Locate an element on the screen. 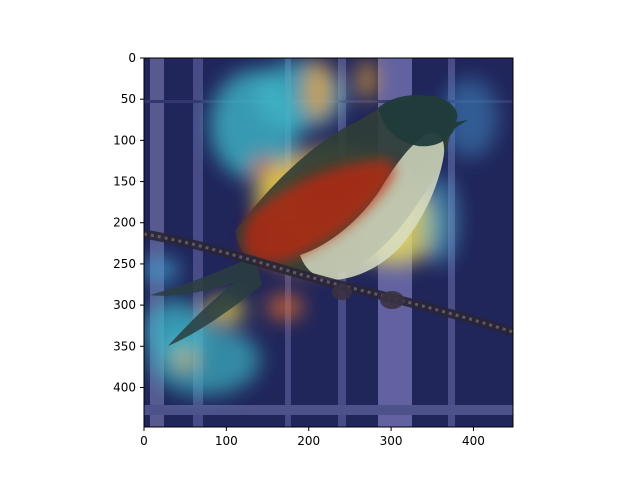 This screenshot has height=480, width=640. bird-belly is located at coordinates (372, 206).